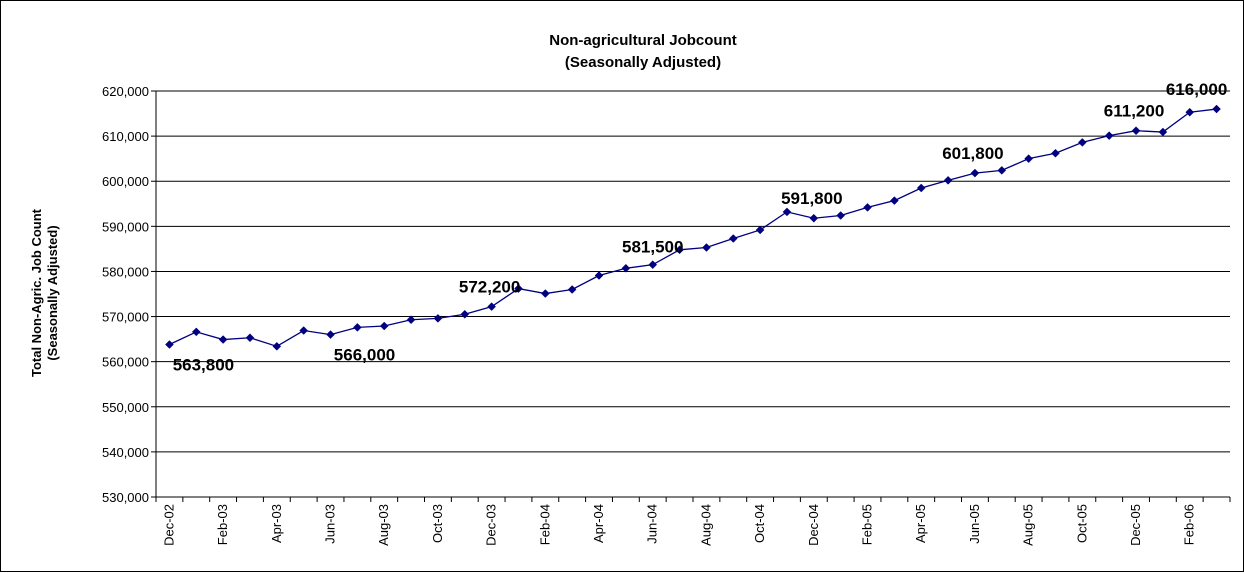 The width and height of the screenshot is (1244, 573). I want to click on data-label: 611,200, so click(1134, 111).